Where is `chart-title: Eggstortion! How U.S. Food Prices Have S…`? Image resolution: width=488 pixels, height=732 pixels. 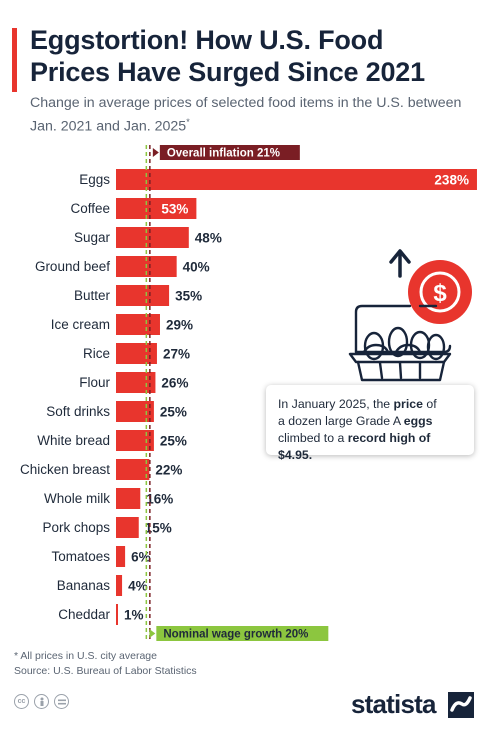
chart-title: Eggstortion! How U.S. Food Prices Have S… is located at coordinates (227, 56).